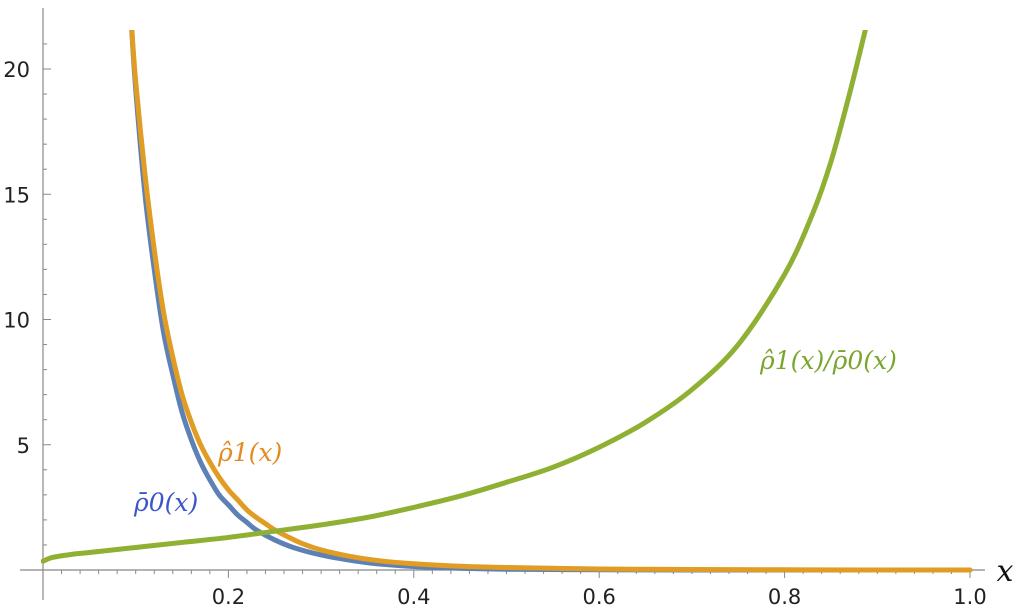 The image size is (1024, 613). I want to click on series-label-rho-bar-0: ρ̄0(x), so click(165, 502).